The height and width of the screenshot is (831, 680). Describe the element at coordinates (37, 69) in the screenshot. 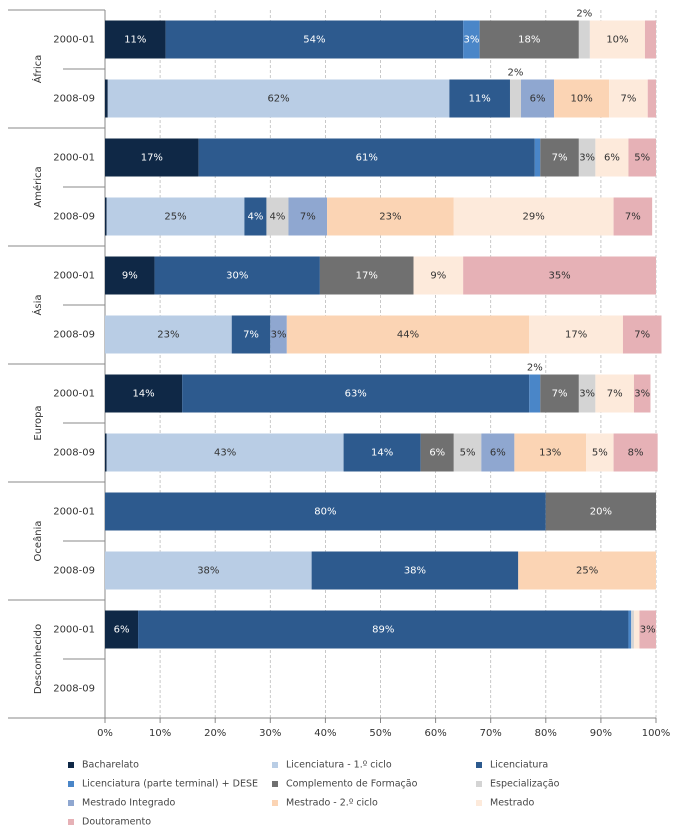

I see `group-label: África` at that location.